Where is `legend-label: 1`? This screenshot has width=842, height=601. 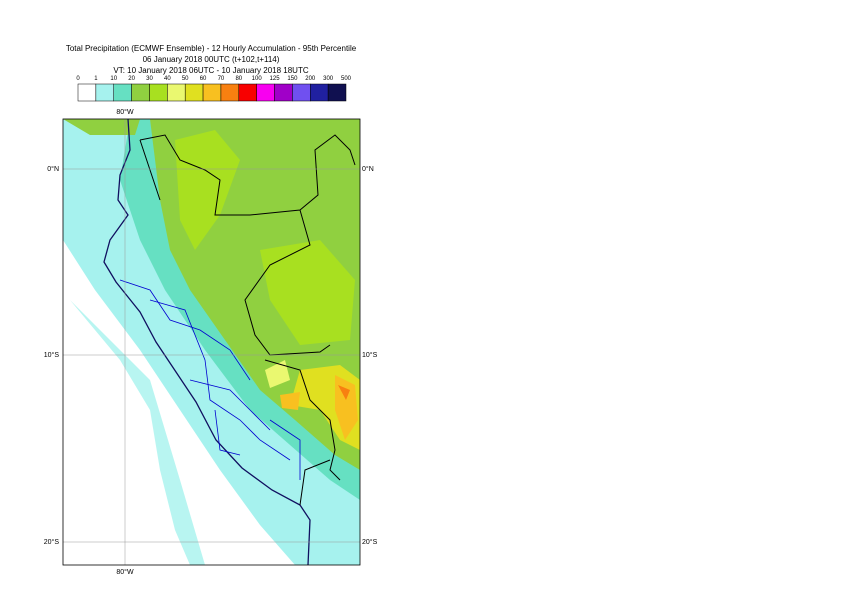 legend-label: 1 is located at coordinates (96, 79).